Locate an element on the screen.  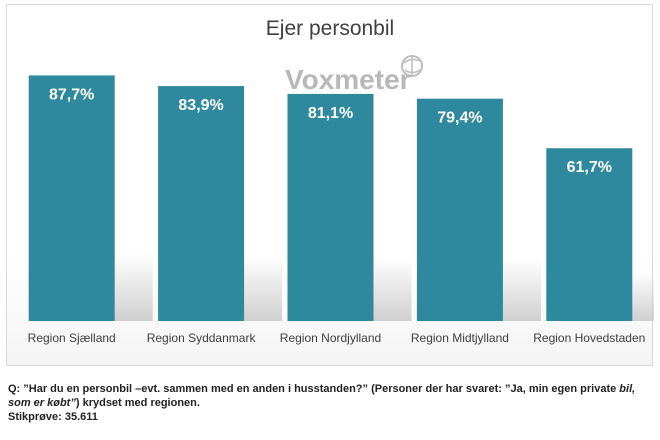
question-suffix: ) krydset med regionen. is located at coordinates (137, 403).